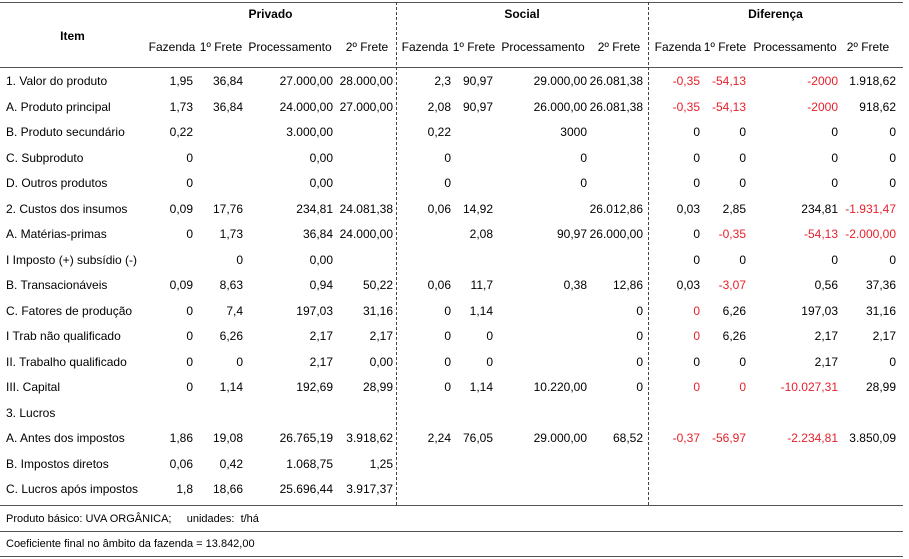  Describe the element at coordinates (439, 106) in the screenshot. I see `cell: 2,08` at that location.